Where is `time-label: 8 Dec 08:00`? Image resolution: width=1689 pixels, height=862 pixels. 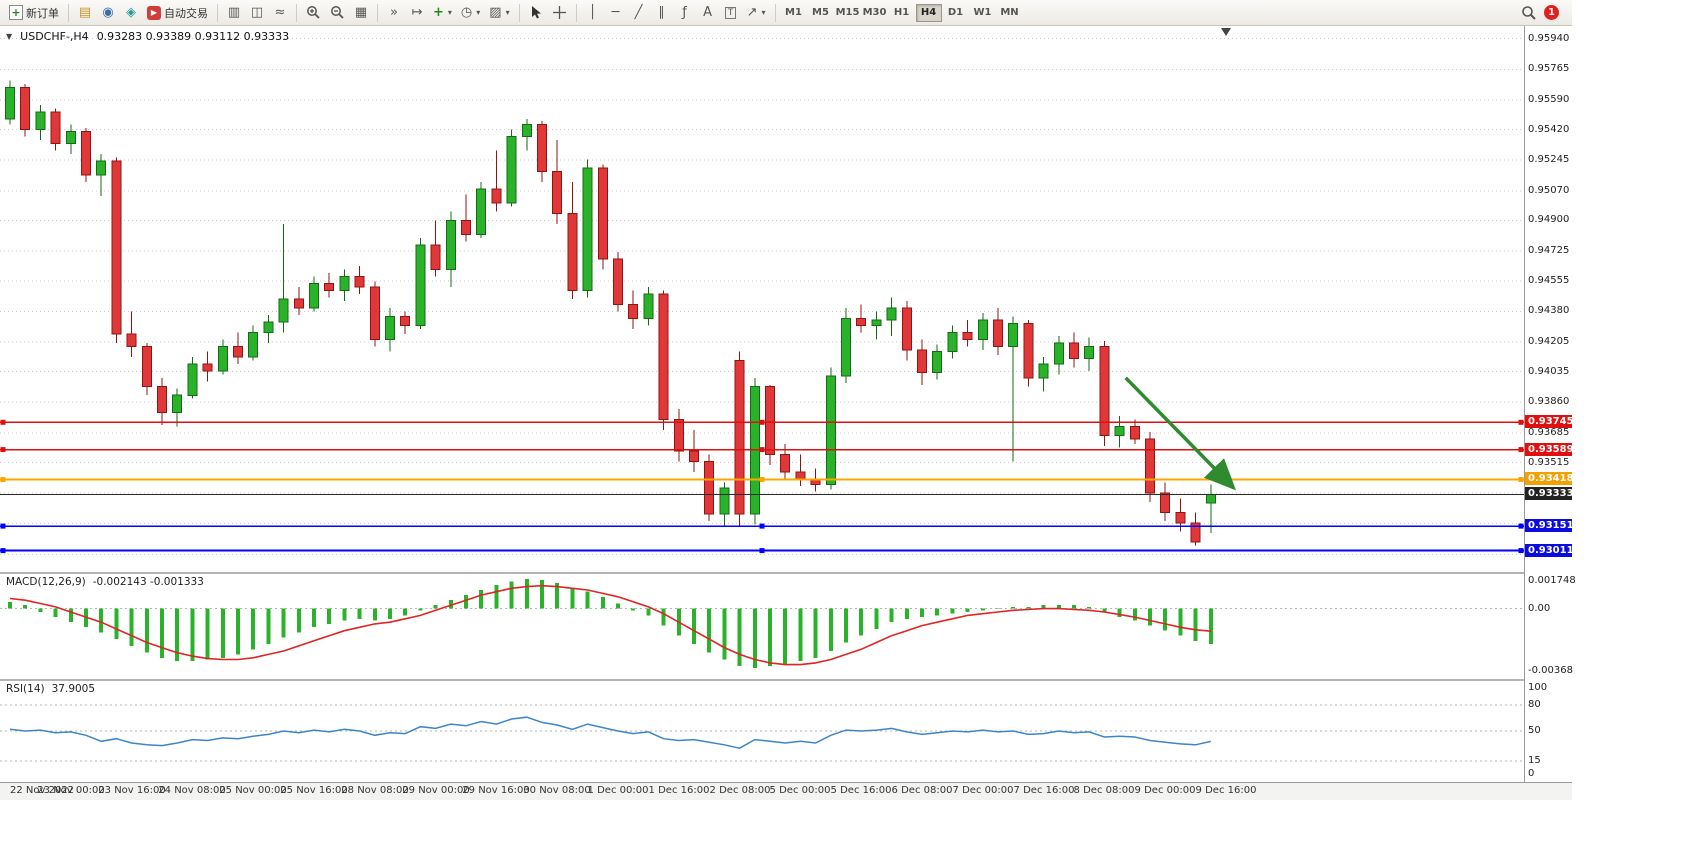 time-label: 8 Dec 08:00 is located at coordinates (1104, 790).